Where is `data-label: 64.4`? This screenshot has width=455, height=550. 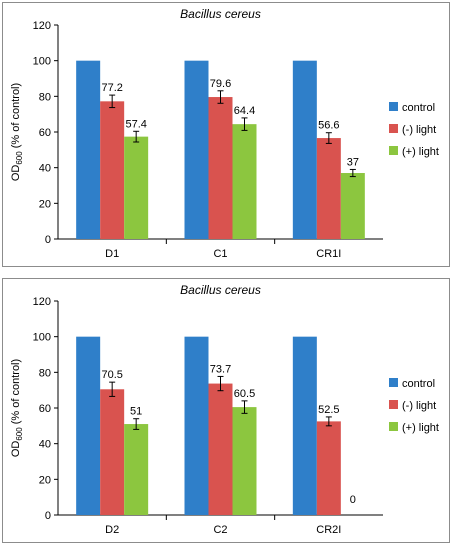 data-label: 64.4 is located at coordinates (244, 111).